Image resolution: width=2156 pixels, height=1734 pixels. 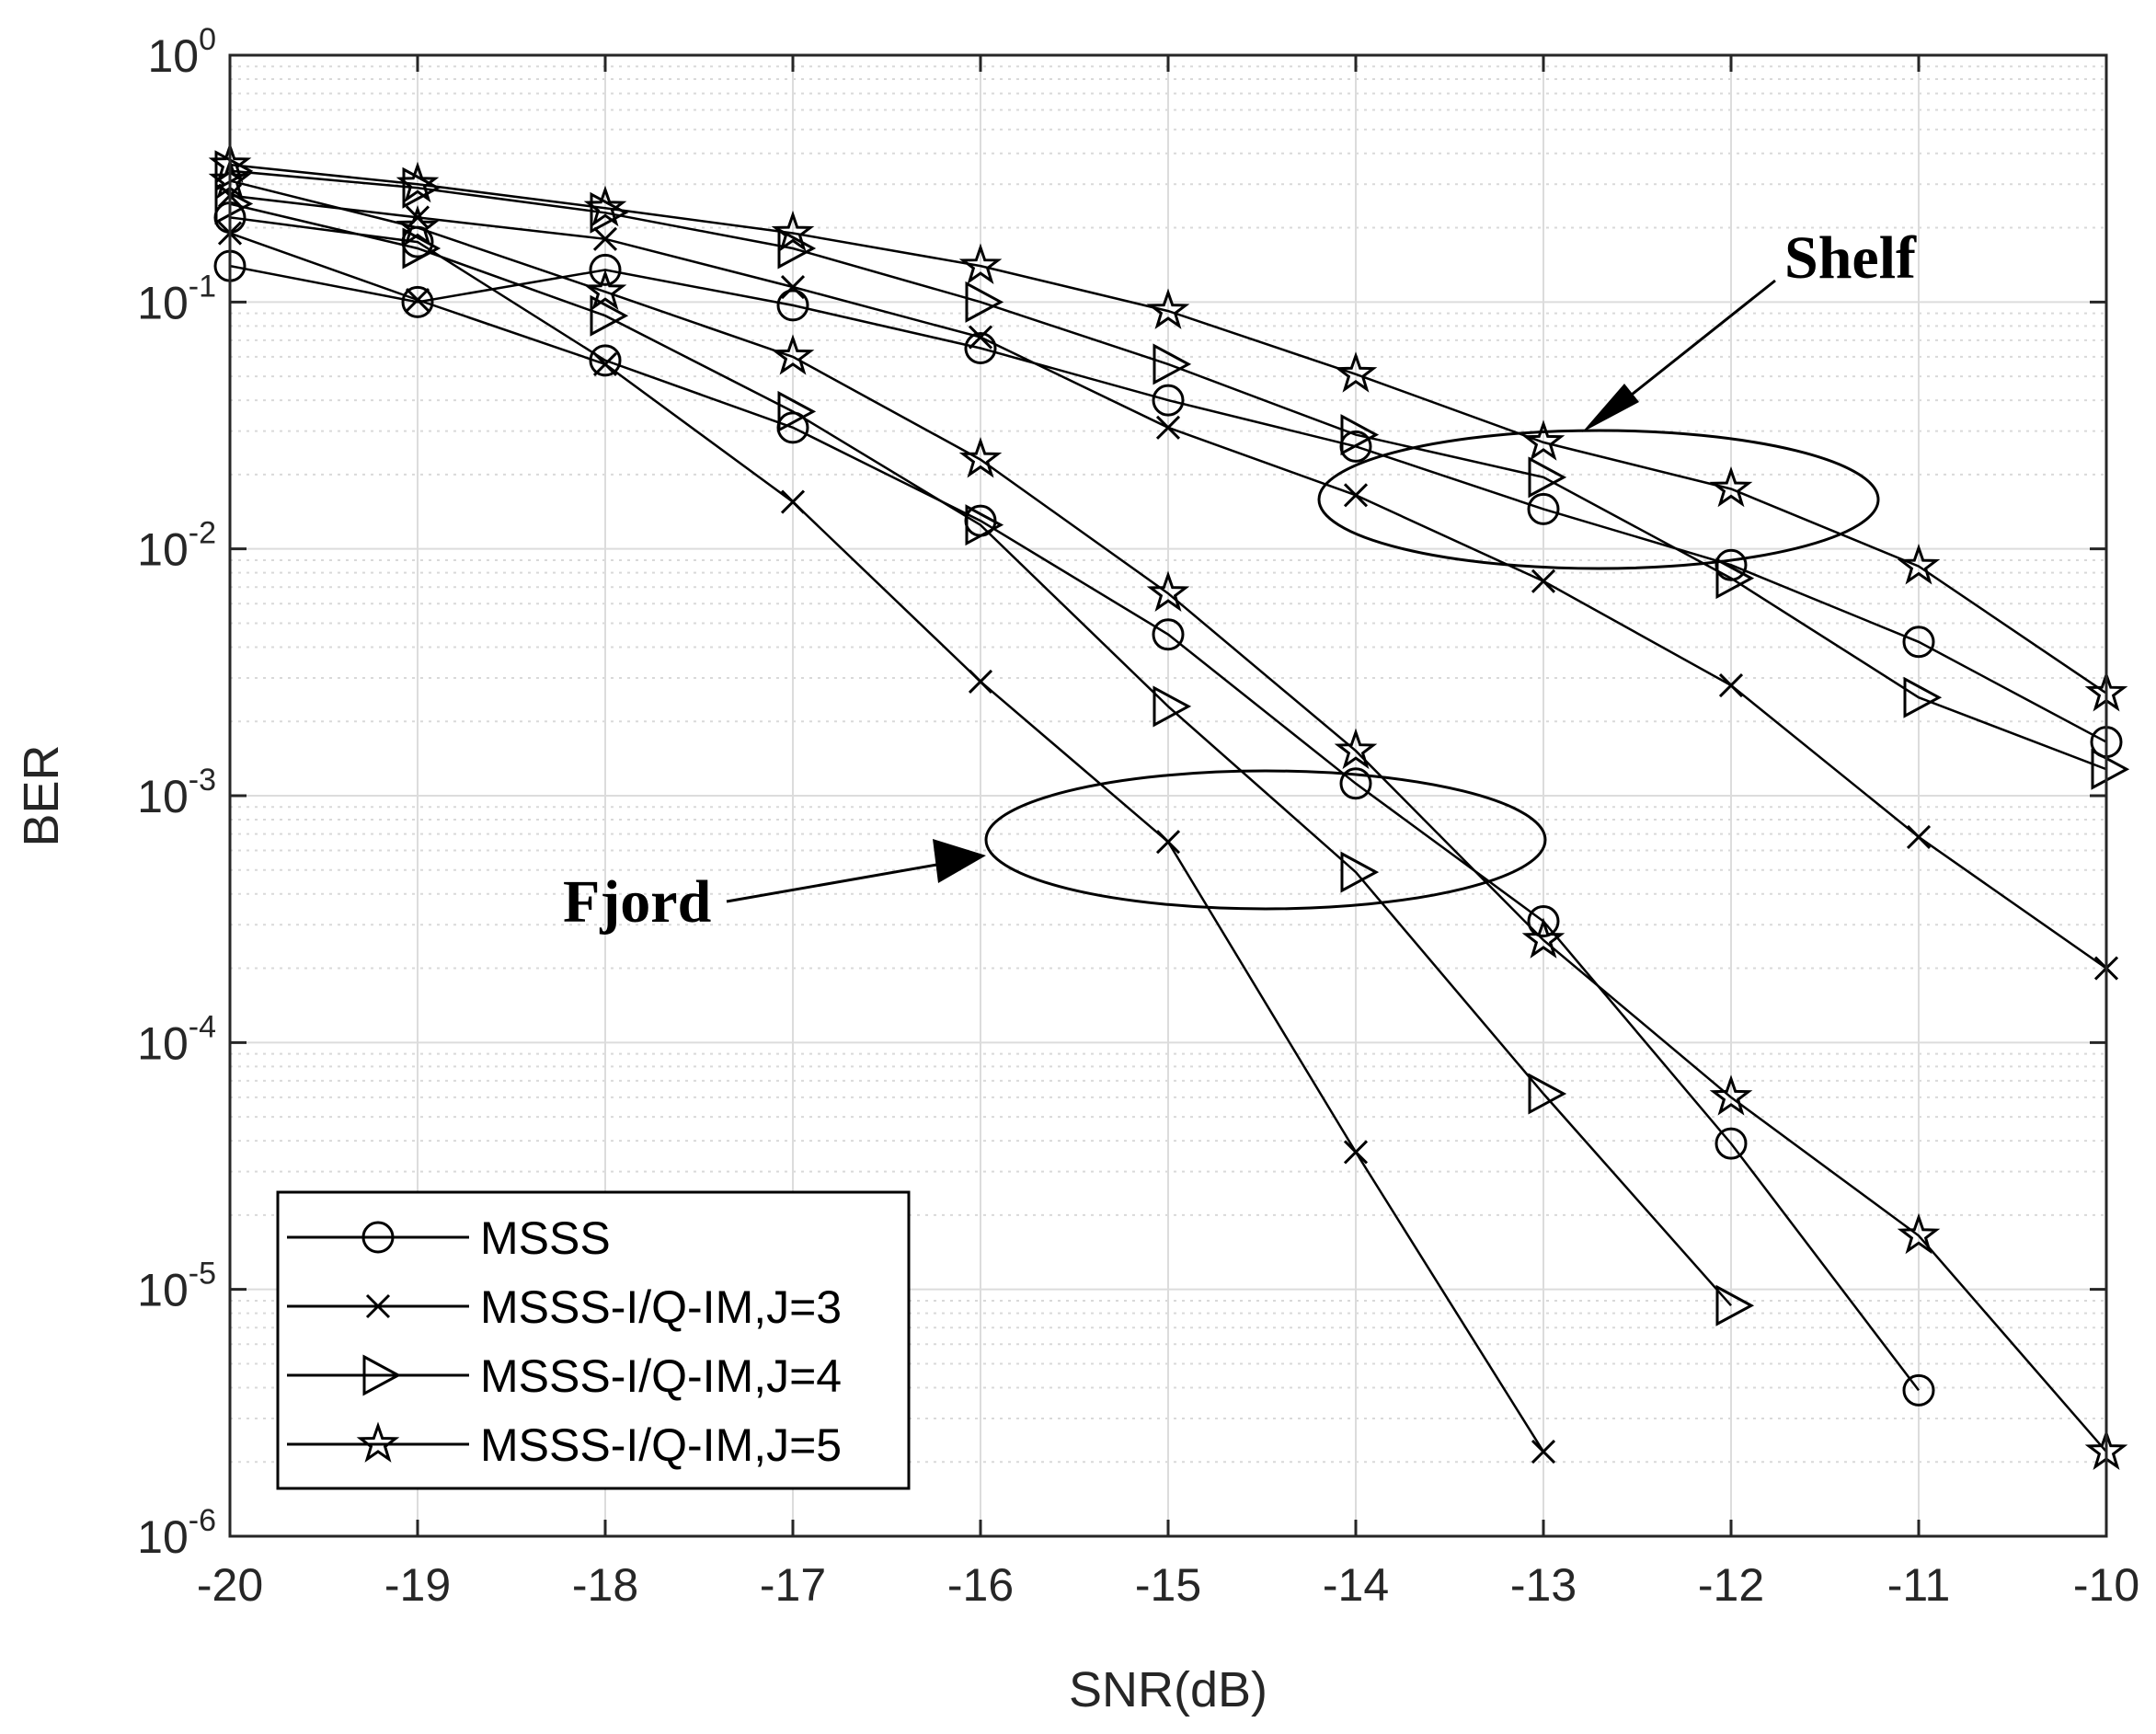 What do you see at coordinates (230, 1585) in the screenshot?
I see `x-tick-label: -20` at bounding box center [230, 1585].